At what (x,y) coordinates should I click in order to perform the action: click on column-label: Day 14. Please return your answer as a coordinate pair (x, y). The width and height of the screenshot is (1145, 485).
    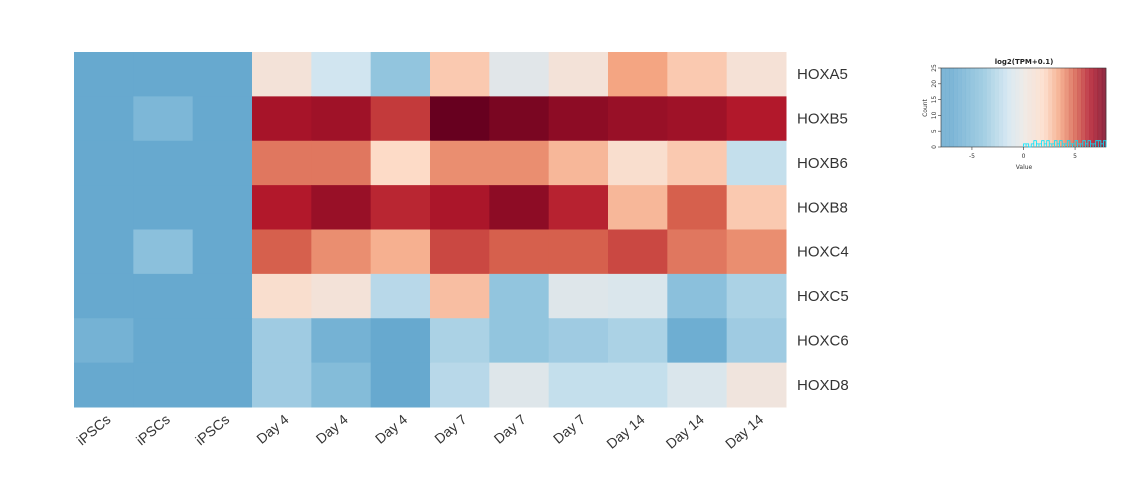
    Looking at the image, I should click on (744, 431).